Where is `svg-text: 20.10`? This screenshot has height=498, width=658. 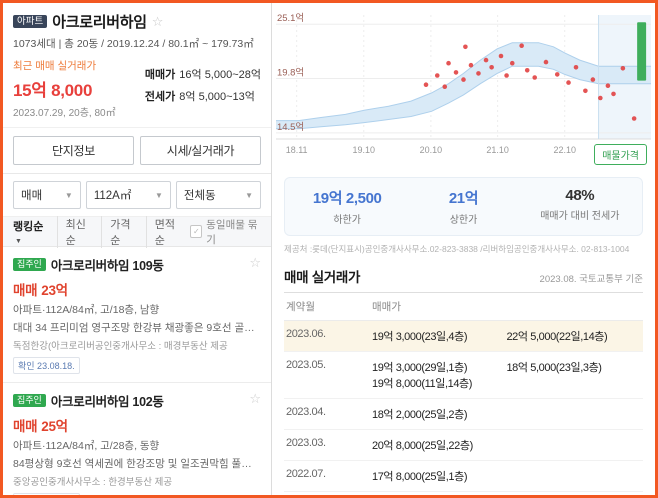
svg-text: 20.10 is located at coordinates (431, 150).